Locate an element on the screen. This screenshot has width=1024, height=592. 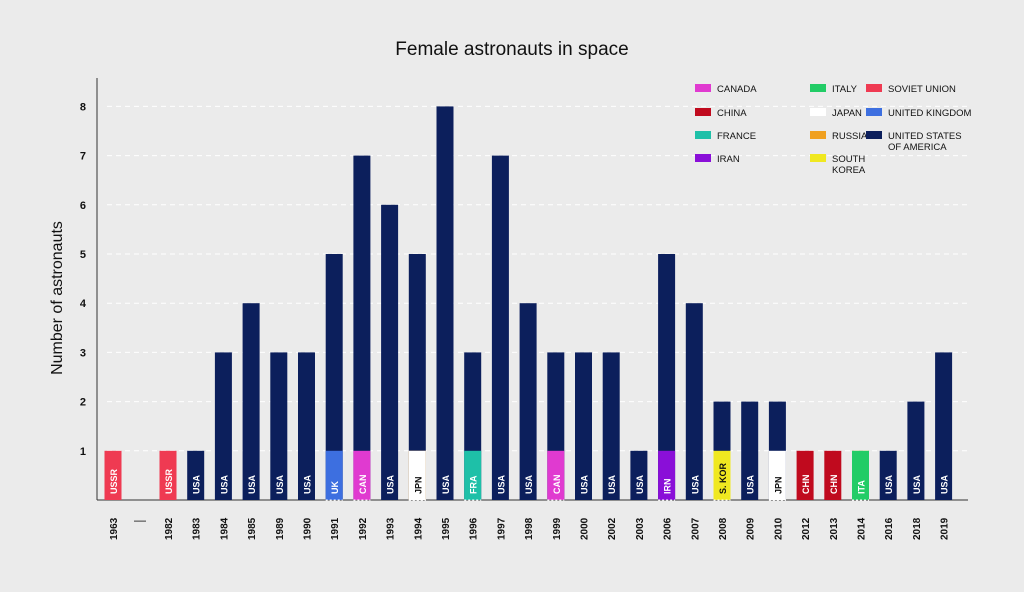
x-tick-label: 2007 is located at coordinates (695, 528).